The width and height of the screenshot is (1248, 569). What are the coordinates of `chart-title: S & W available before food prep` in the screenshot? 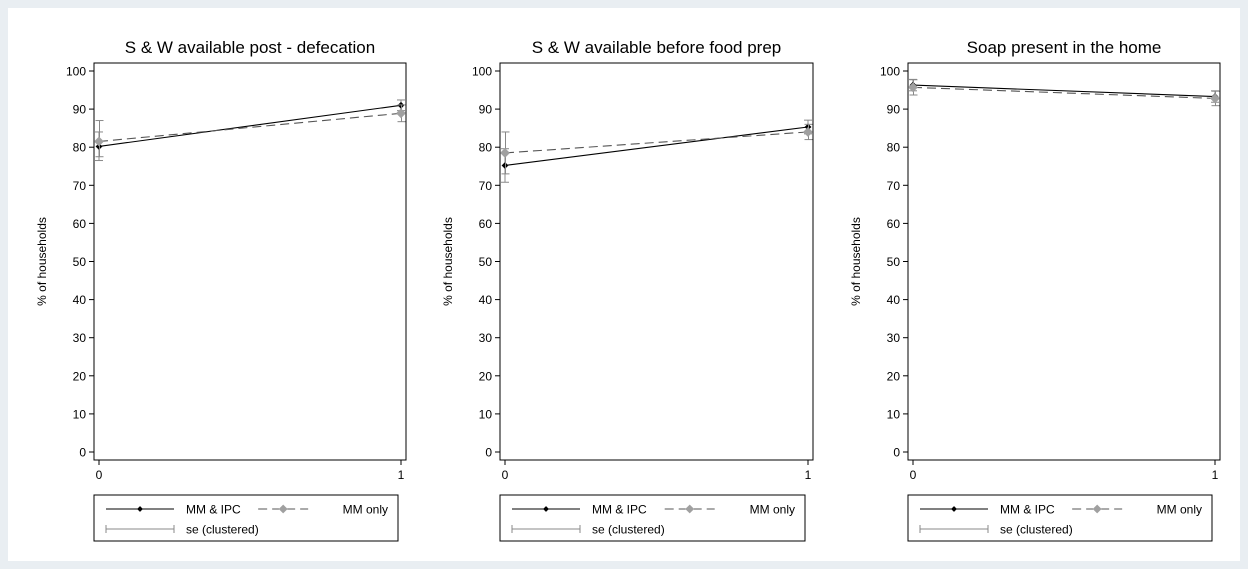 It's located at (656, 47).